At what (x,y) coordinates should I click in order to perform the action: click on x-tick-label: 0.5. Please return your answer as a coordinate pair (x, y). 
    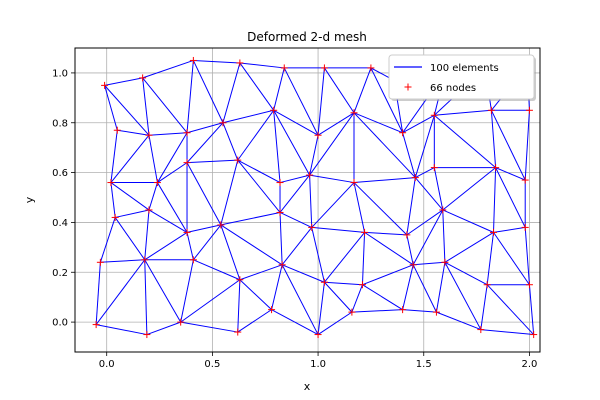
    Looking at the image, I should click on (212, 364).